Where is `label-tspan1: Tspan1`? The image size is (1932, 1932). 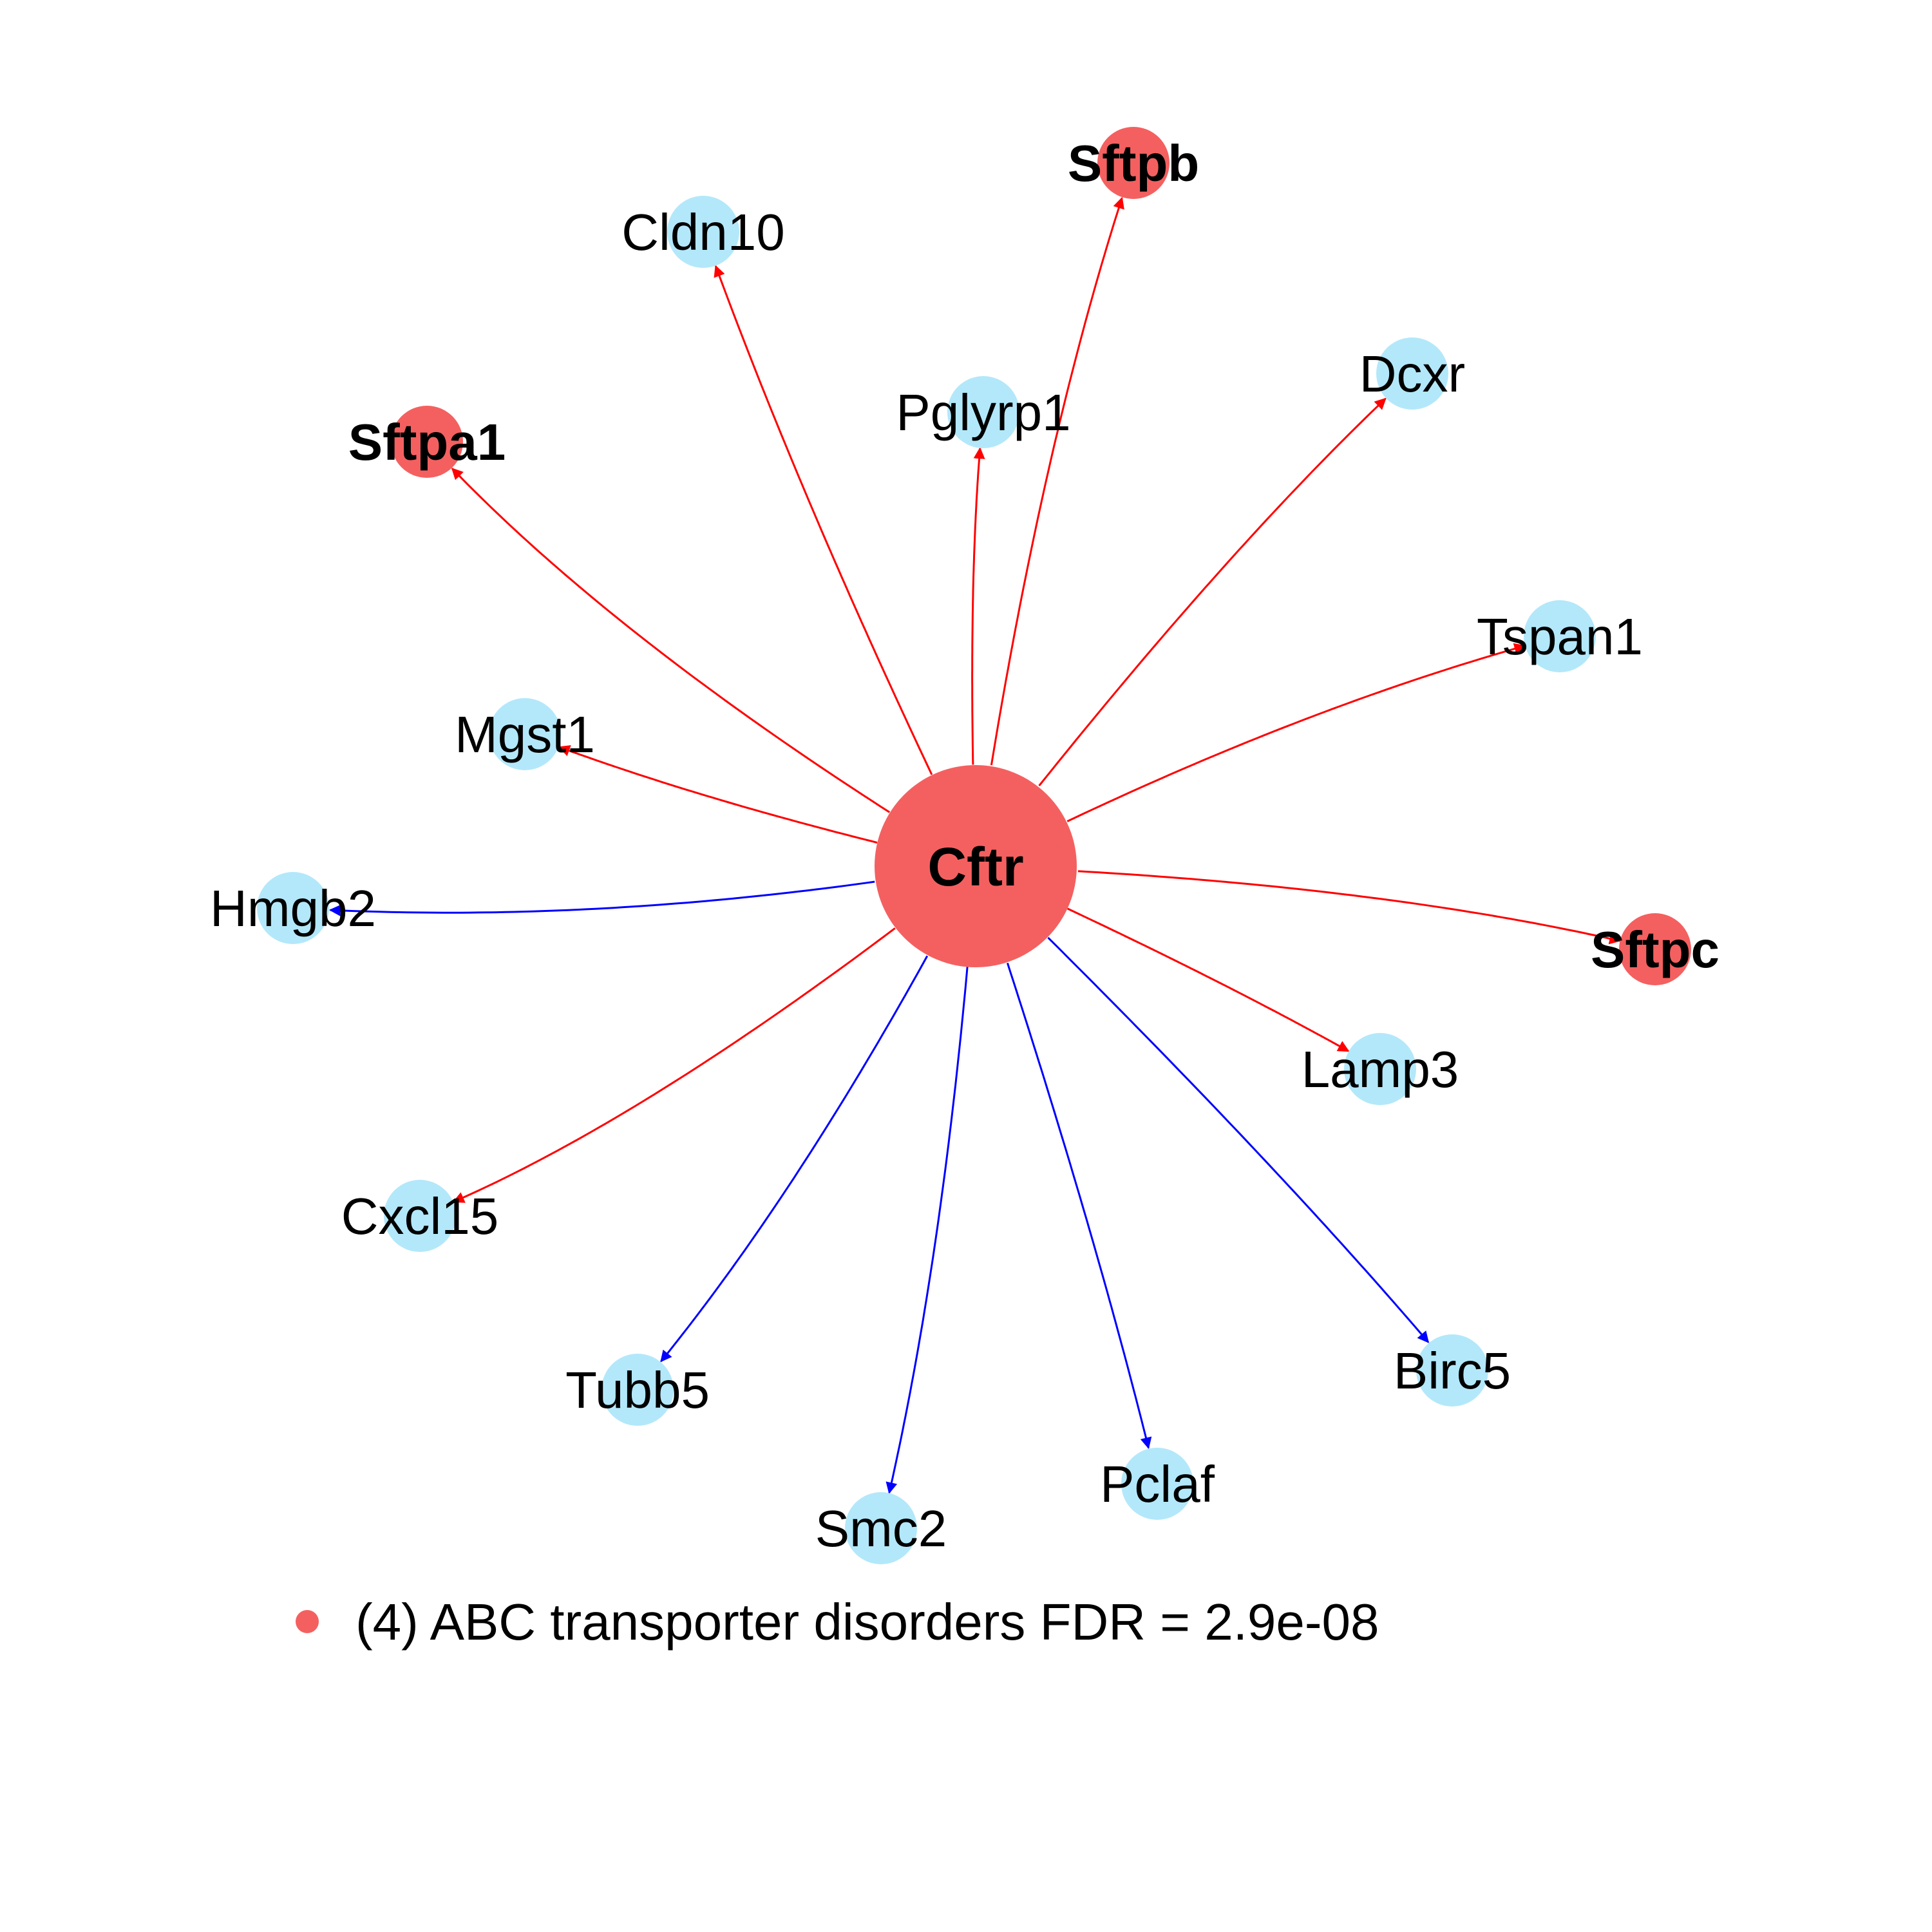 label-tspan1: Tspan1 is located at coordinates (1560, 636).